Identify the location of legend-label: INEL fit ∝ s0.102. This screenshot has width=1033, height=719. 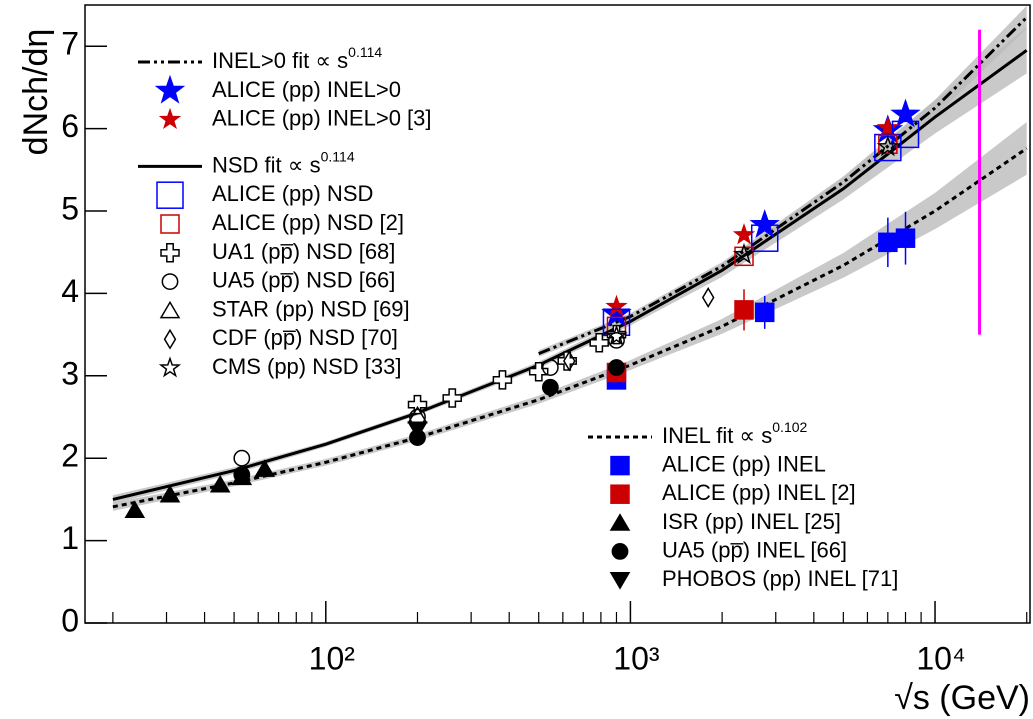
(735, 433).